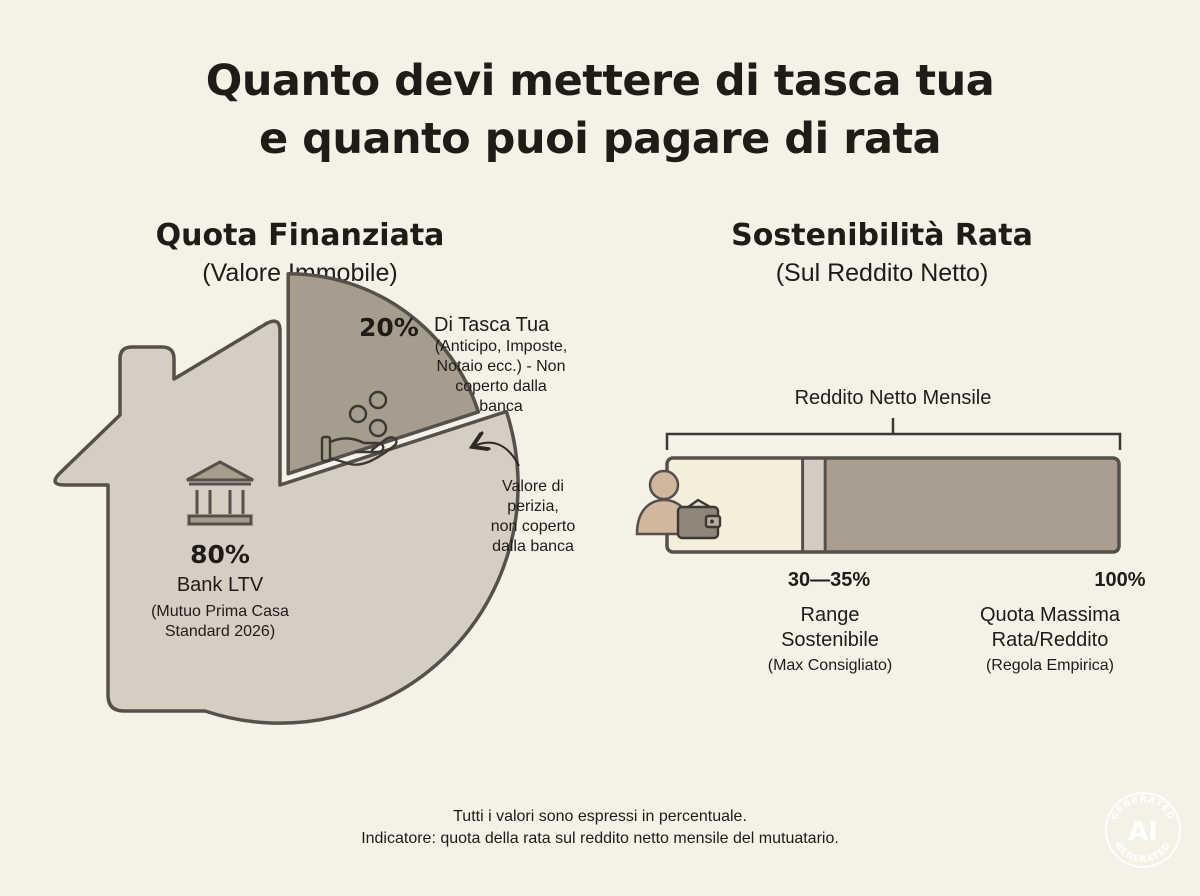 The height and width of the screenshot is (896, 1200). What do you see at coordinates (893, 398) in the screenshot?
I see `bracket-label: Reddito Netto Mensile` at bounding box center [893, 398].